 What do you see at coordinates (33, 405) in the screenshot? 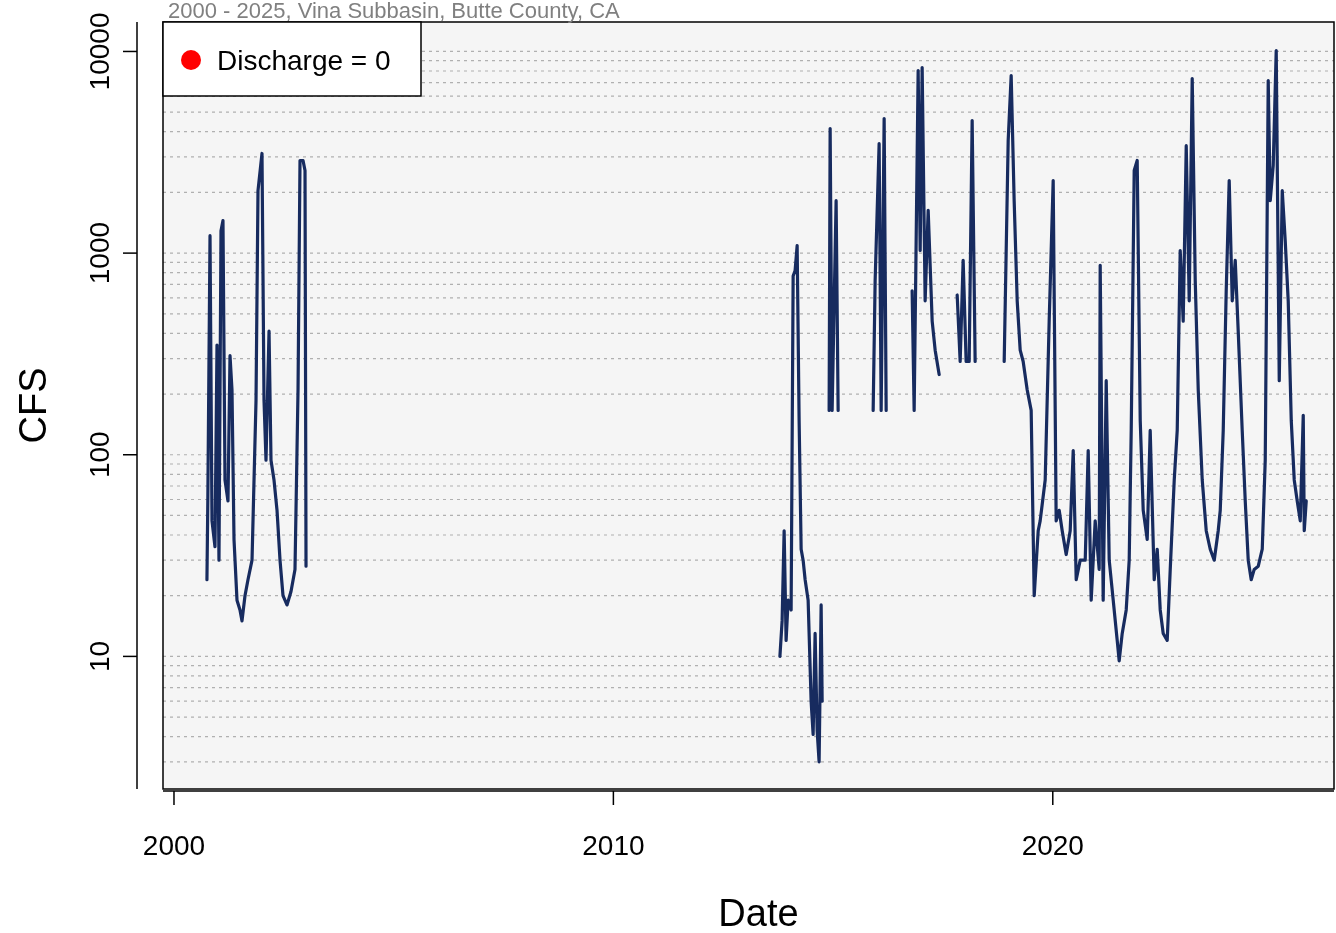
I see `y-axis-title: CFS` at bounding box center [33, 405].